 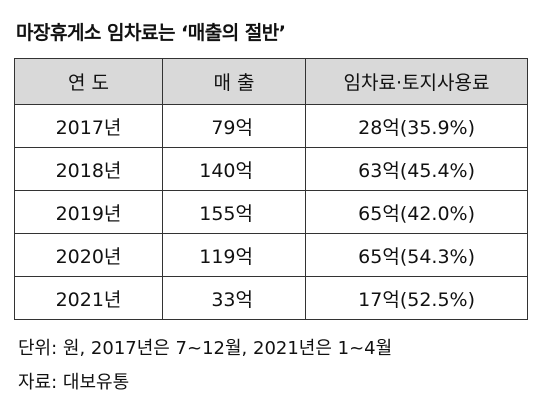 I want to click on table-cell: 28억(35.9%), so click(x=416, y=126).